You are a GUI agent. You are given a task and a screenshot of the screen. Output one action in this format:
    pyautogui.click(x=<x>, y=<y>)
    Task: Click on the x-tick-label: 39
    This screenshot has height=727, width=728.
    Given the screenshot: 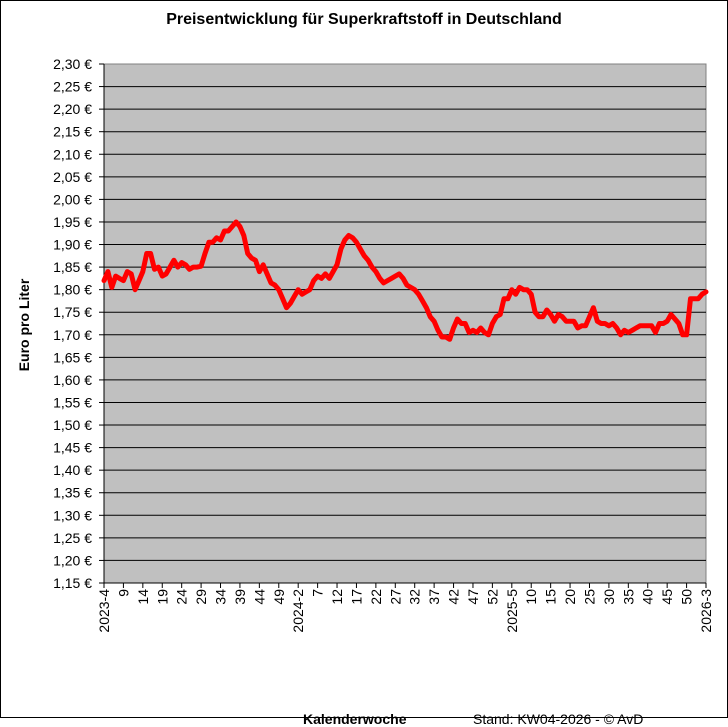 What is the action you would take?
    pyautogui.click(x=240, y=597)
    